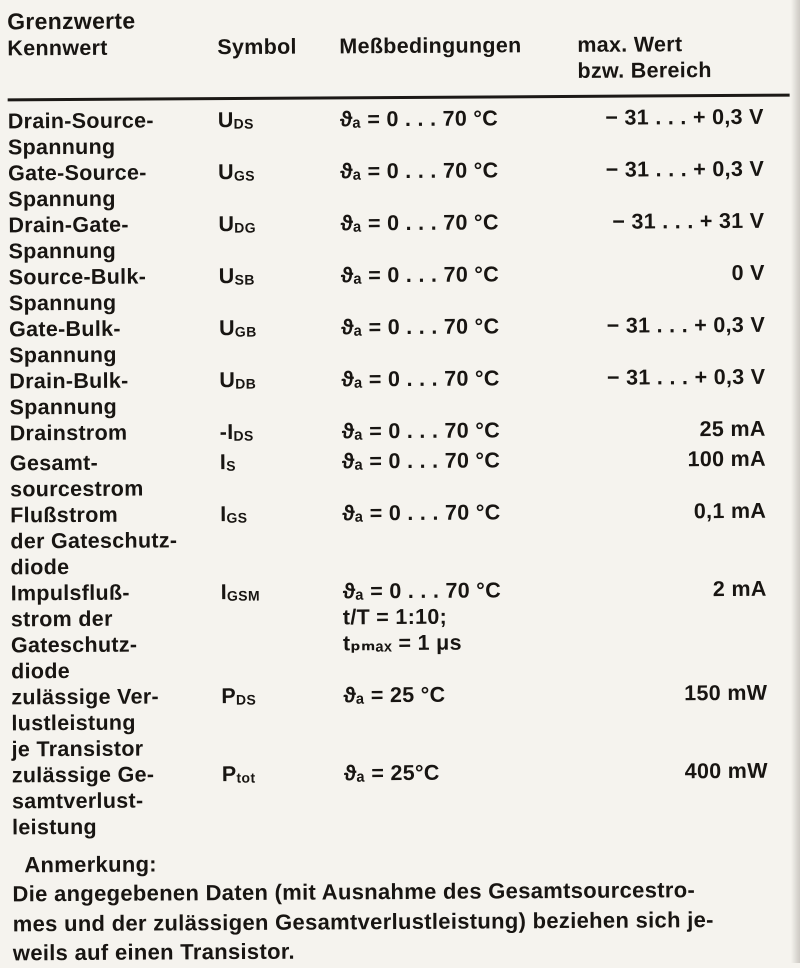 The image size is (800, 968). What do you see at coordinates (686, 431) in the screenshot?
I see `value-cell: 25 mA` at bounding box center [686, 431].